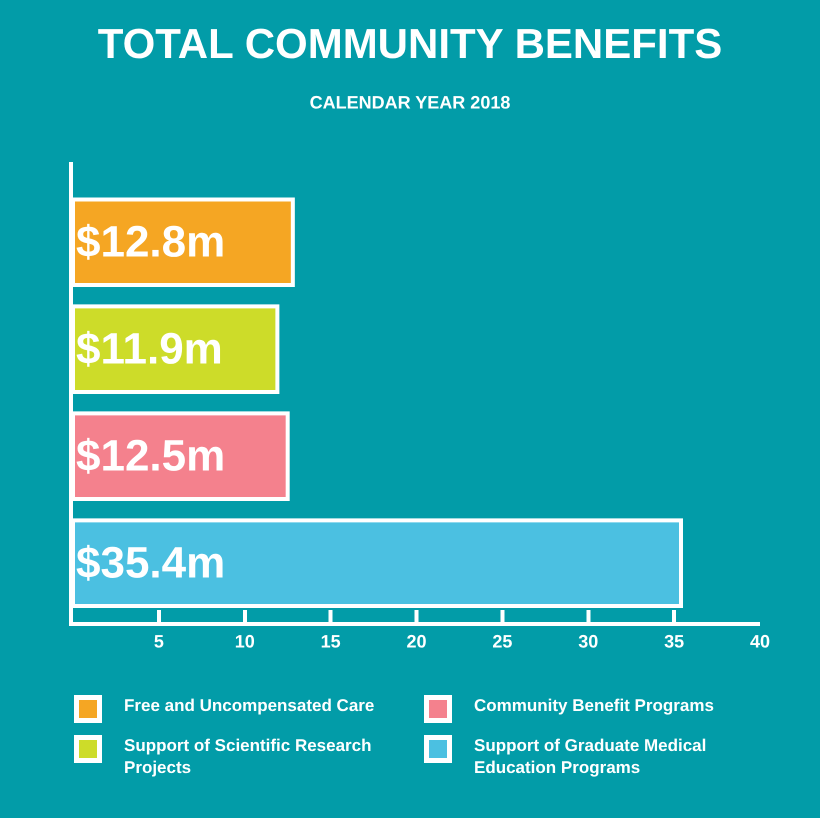 Image resolution: width=820 pixels, height=818 pixels. I want to click on chart-title: TOTAL COMMUNITY BENEFITS, so click(410, 44).